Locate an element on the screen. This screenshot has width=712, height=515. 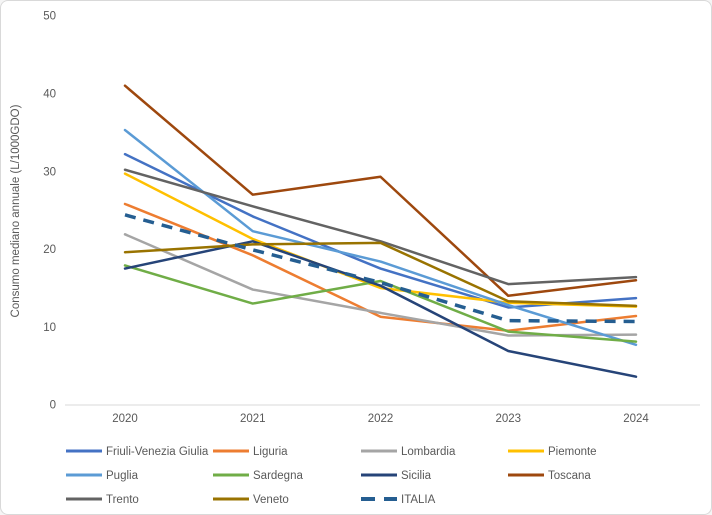
legend-label-veneto: Veneto is located at coordinates (271, 500).